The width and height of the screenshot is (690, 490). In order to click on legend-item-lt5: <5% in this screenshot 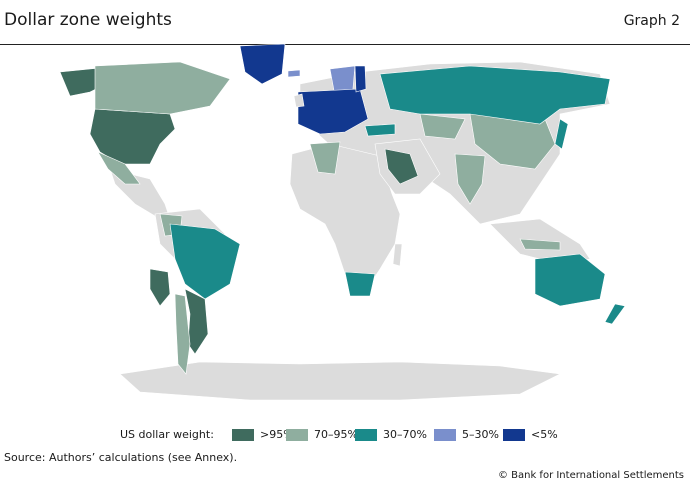, I will do `click(530, 434)`.